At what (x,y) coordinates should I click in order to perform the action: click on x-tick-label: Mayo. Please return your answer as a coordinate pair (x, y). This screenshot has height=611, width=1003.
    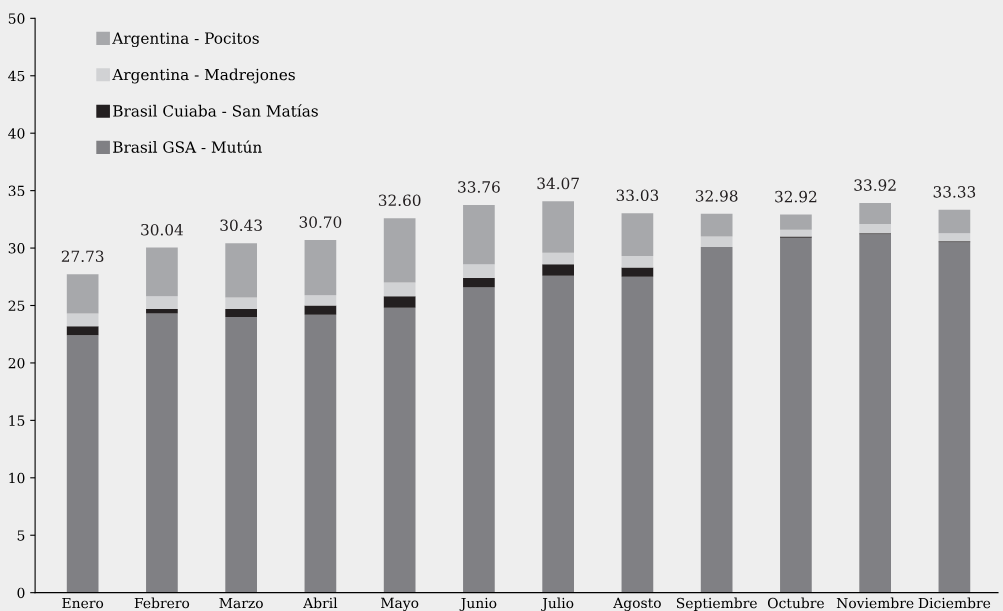
    Looking at the image, I should click on (399, 604).